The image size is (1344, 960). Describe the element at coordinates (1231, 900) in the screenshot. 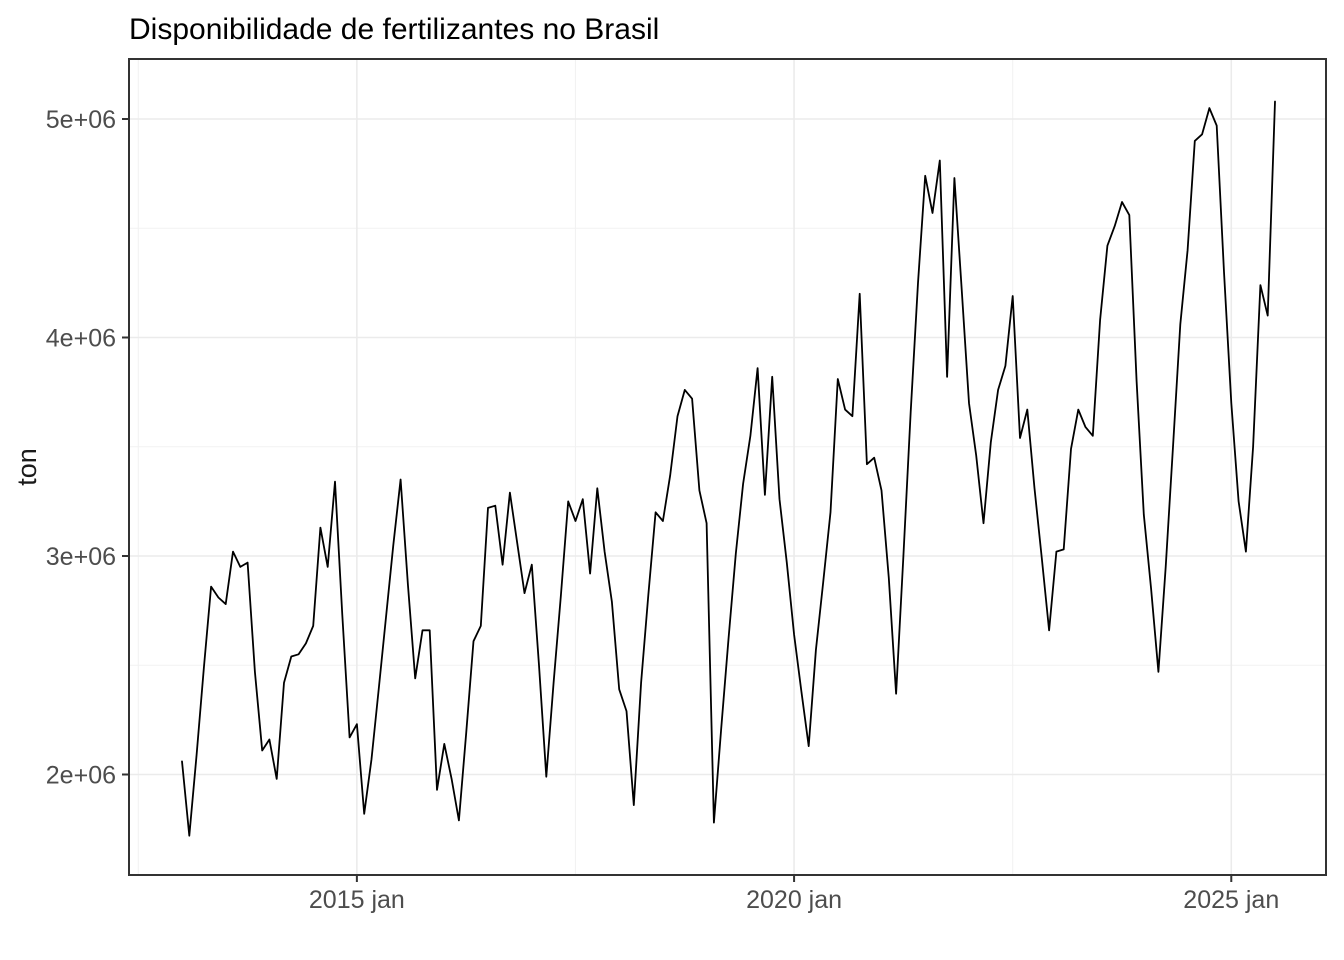

I see `x-tick-label: 2025 jan` at that location.